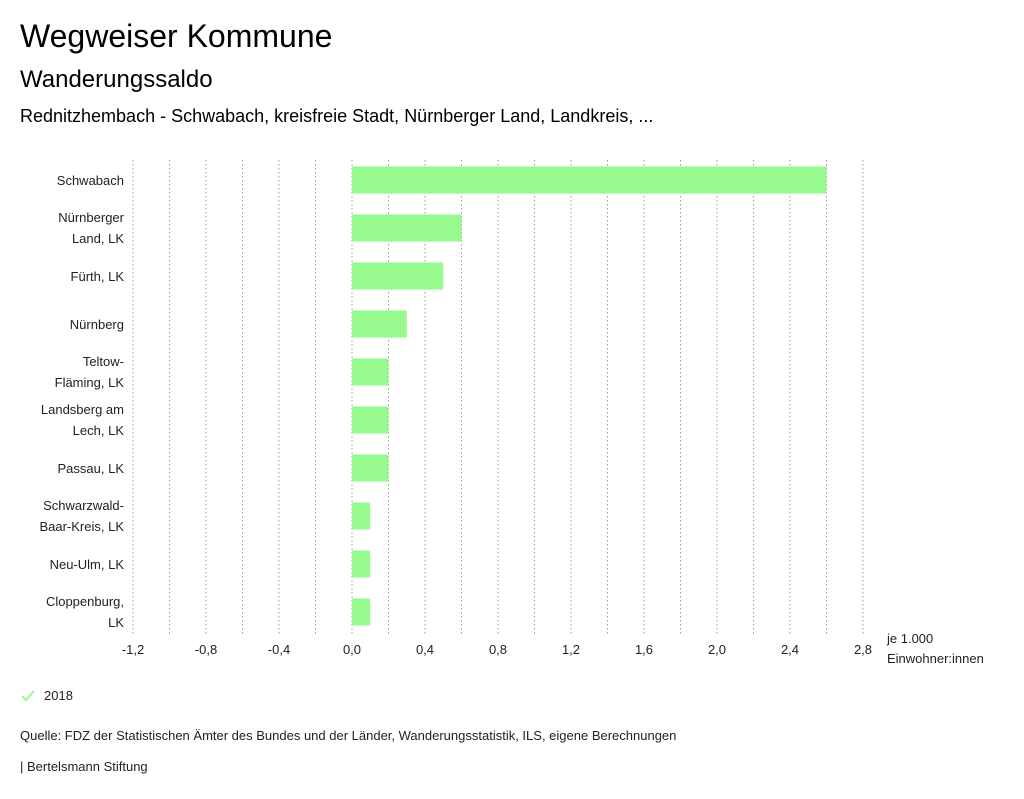 Image resolution: width=1024 pixels, height=799 pixels. What do you see at coordinates (103, 361) in the screenshot?
I see `category-label-line: Teltow-` at bounding box center [103, 361].